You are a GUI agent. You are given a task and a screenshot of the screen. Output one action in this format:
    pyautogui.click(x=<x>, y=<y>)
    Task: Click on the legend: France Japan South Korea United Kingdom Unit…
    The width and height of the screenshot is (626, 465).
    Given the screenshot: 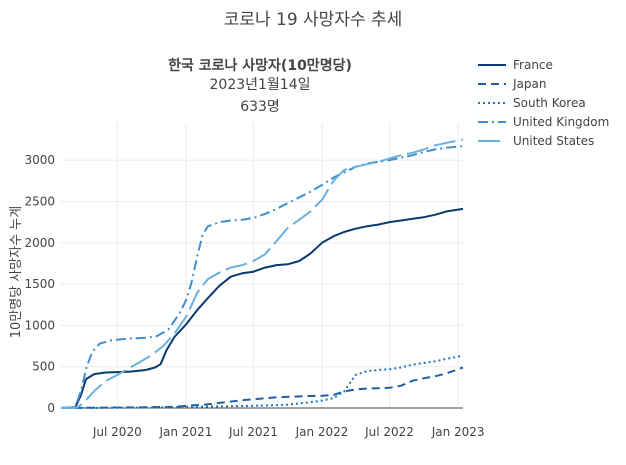 What is the action you would take?
    pyautogui.click(x=543, y=103)
    